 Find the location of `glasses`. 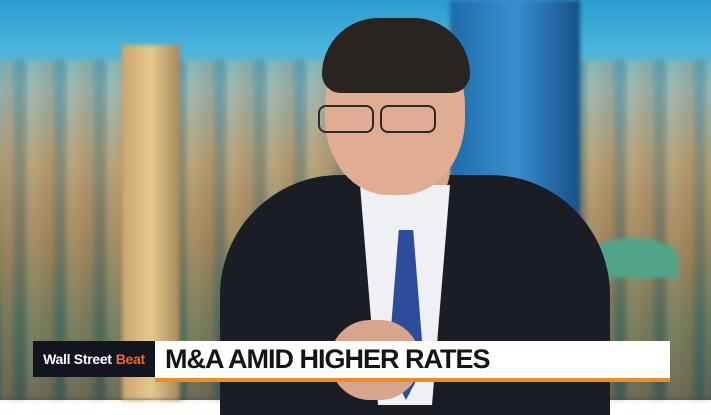

glasses is located at coordinates (378, 119).